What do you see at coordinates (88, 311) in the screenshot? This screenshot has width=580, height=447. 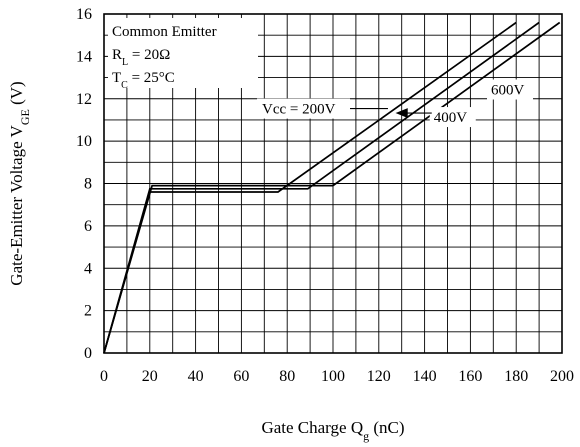 I see `y-tick-label: 2` at bounding box center [88, 311].